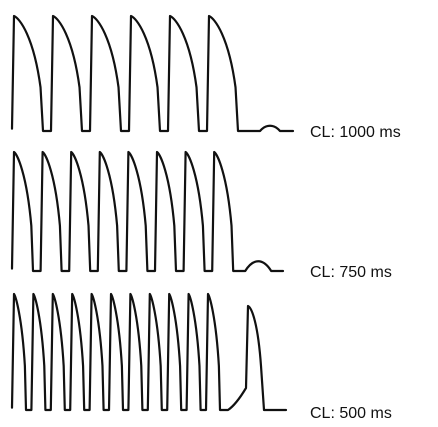 This screenshot has height=427, width=438. I want to click on label-cl-500: CL: 500 ms, so click(351, 413).